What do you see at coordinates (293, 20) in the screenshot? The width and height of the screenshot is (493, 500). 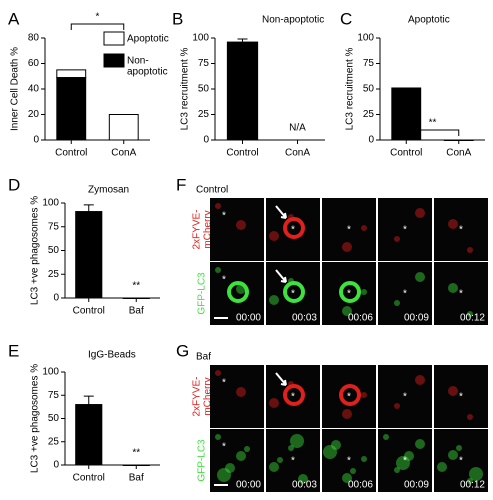 I see `chart-title: Non-apoptotic` at bounding box center [293, 20].